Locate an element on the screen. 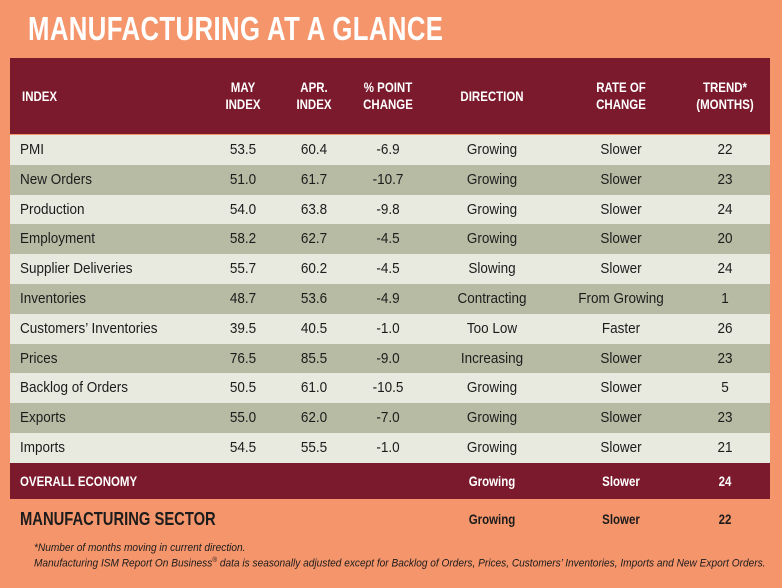  cell: Faster is located at coordinates (621, 328).